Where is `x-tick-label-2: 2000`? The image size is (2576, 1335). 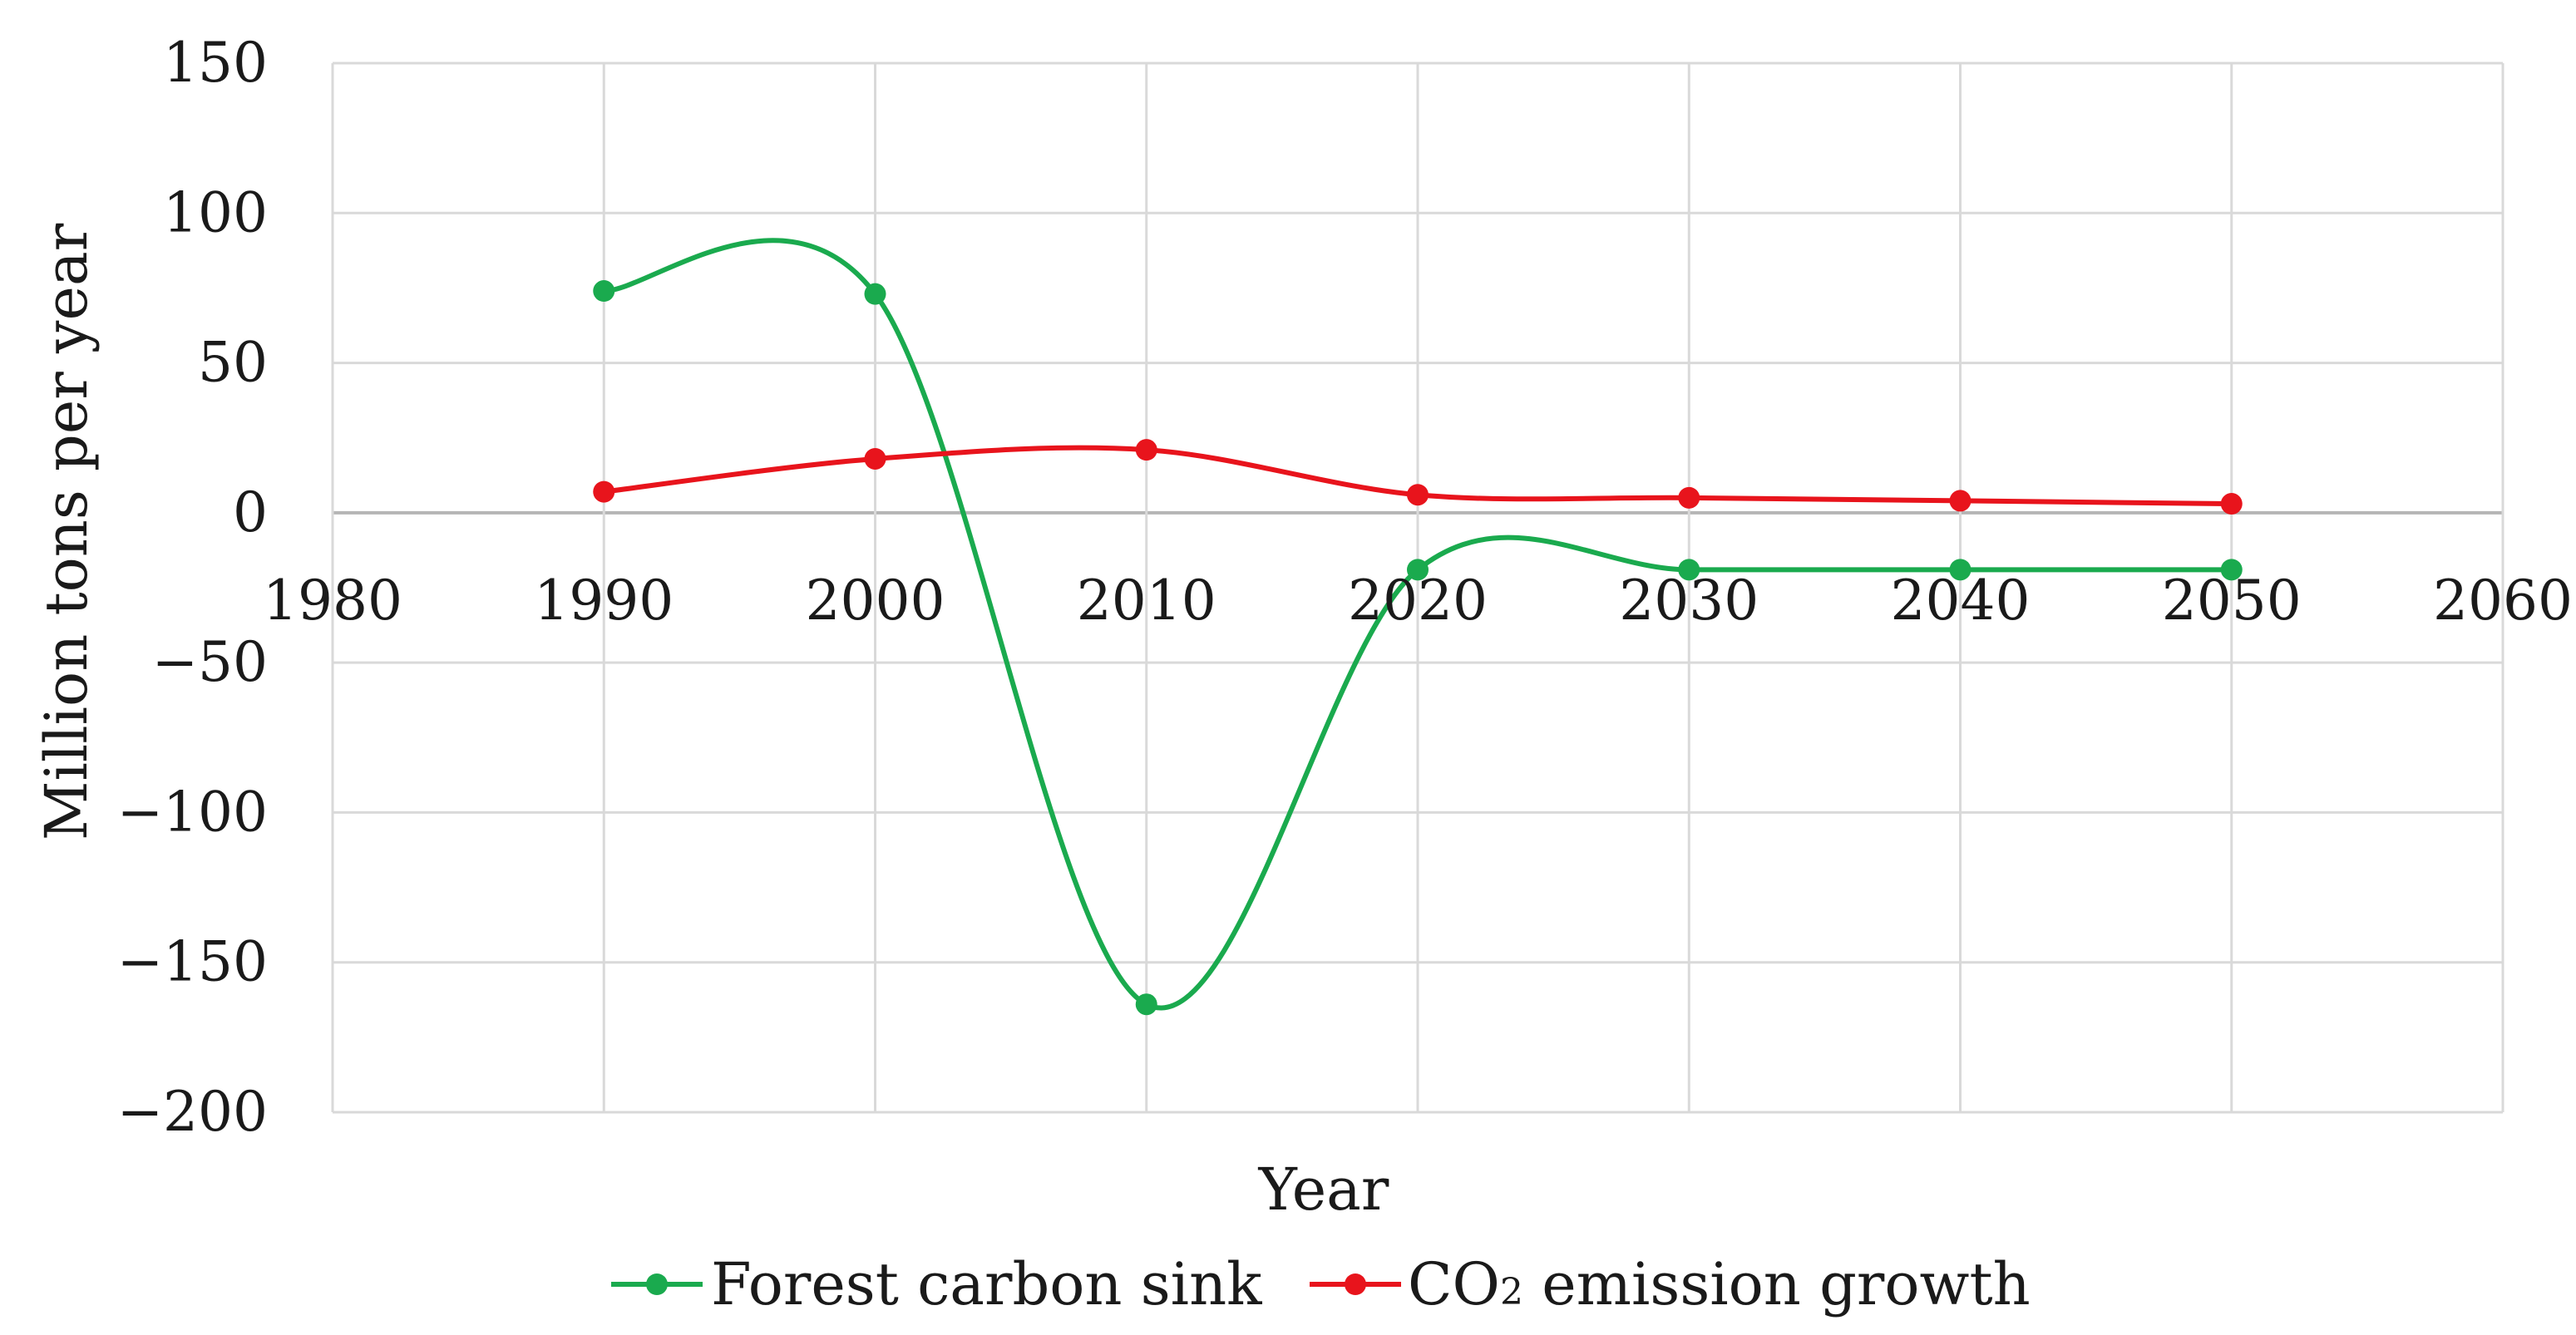
x-tick-label-2: 2000 is located at coordinates (875, 601).